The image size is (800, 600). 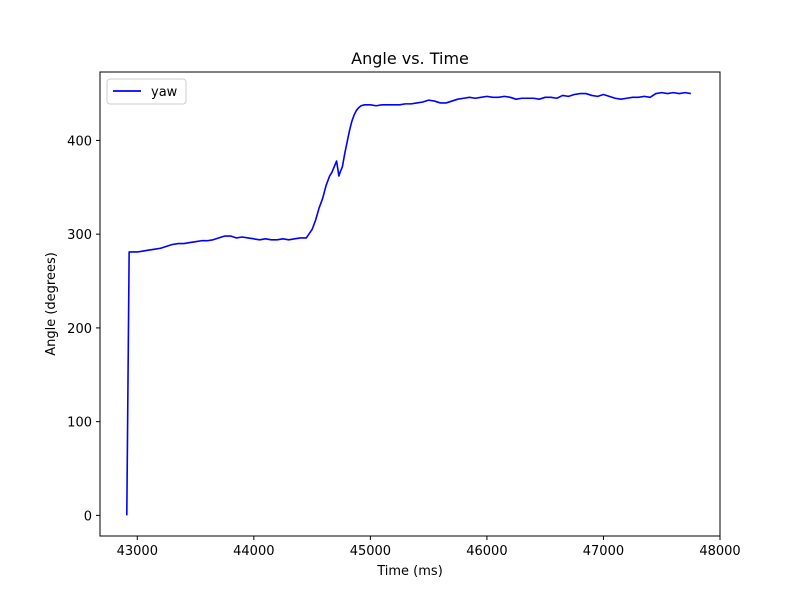 What do you see at coordinates (79, 423) in the screenshot?
I see `y-tick-label: 100` at bounding box center [79, 423].